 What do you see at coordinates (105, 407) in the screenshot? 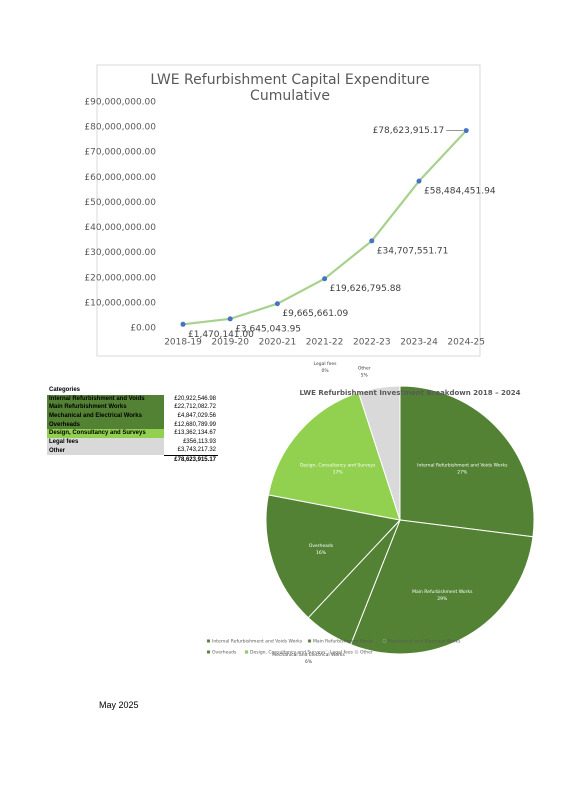
I see `category-cell: Main Refurbishment Works` at bounding box center [105, 407].